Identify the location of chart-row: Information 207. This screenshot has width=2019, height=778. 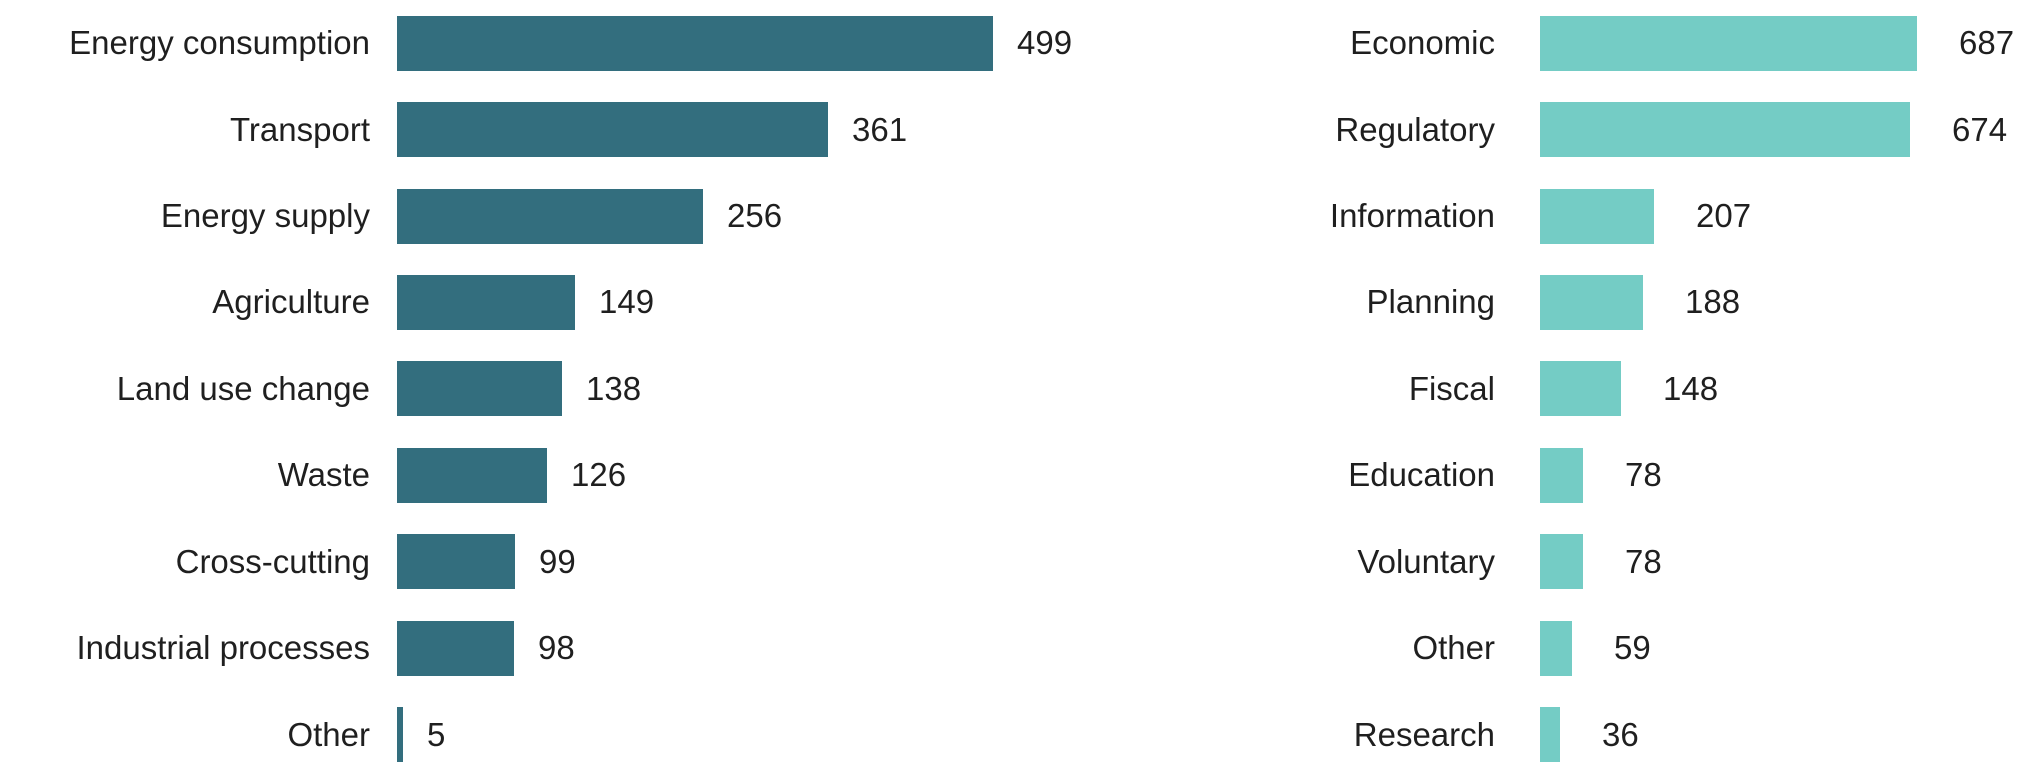
(1637, 216).